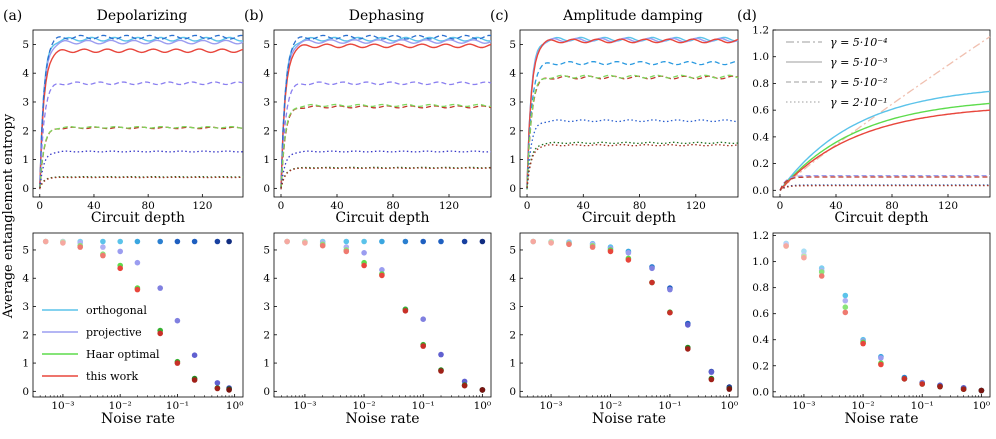  Describe the element at coordinates (760, 288) in the screenshot. I see `y-tick-label: 0.8` at that location.